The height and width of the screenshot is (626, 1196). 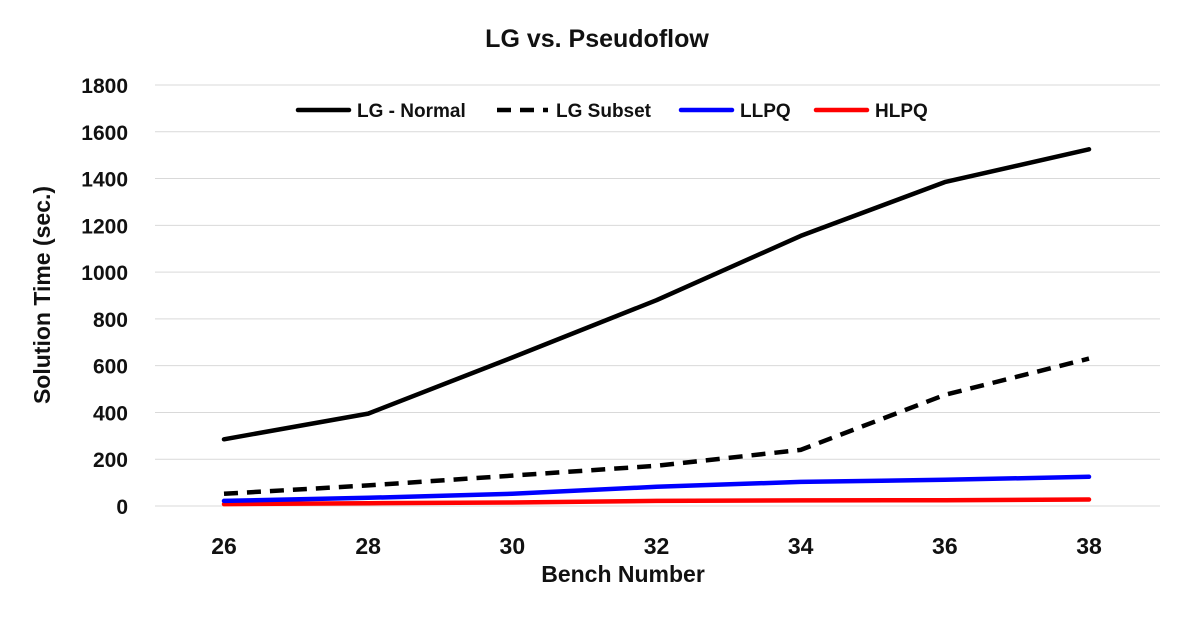 I want to click on series-line-hlpq, so click(x=656, y=502).